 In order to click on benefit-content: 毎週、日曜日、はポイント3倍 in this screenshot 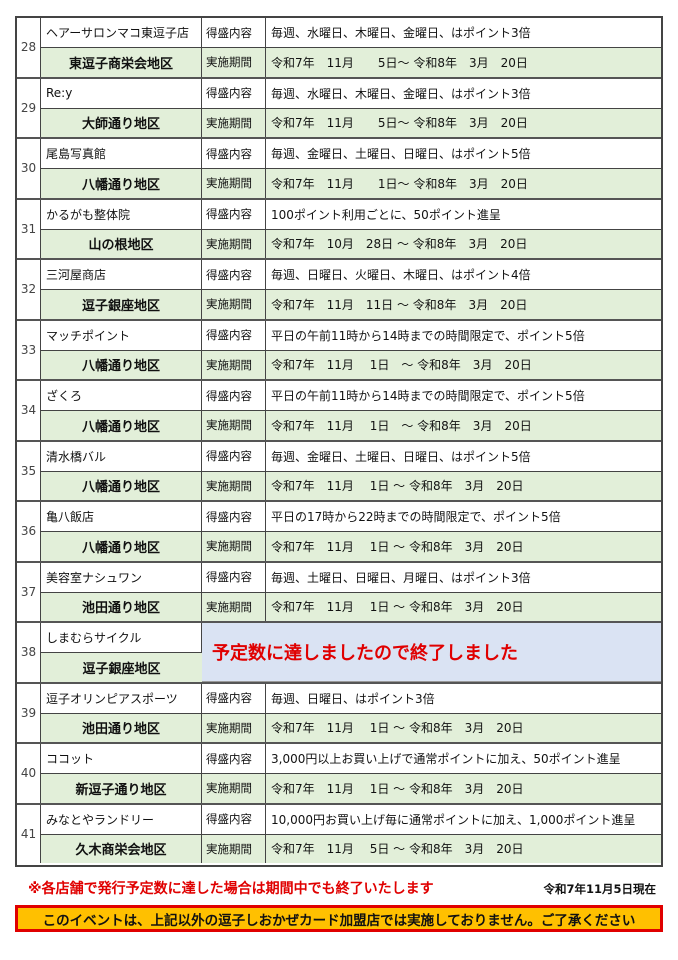, I will do `click(463, 699)`.